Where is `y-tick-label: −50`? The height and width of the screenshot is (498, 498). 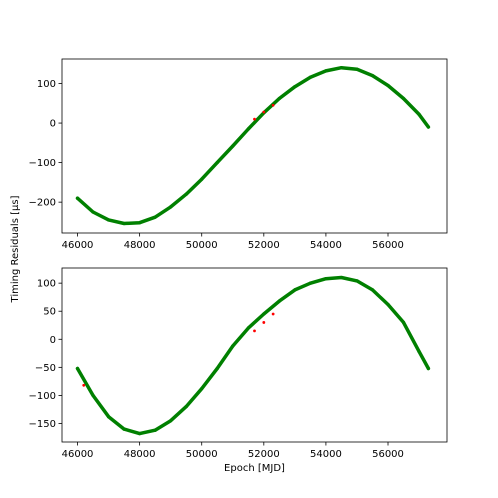 y-tick-label: −50 is located at coordinates (45, 368).